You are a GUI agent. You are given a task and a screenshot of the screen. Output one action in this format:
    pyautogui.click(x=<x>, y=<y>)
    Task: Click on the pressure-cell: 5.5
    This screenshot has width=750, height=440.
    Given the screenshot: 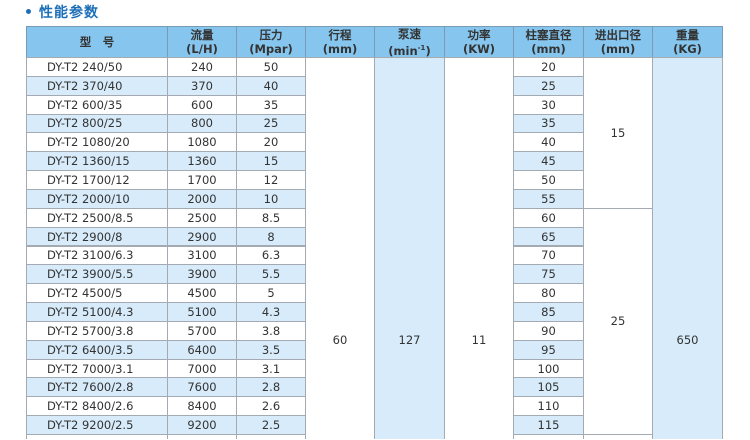 What is the action you would take?
    pyautogui.click(x=271, y=274)
    